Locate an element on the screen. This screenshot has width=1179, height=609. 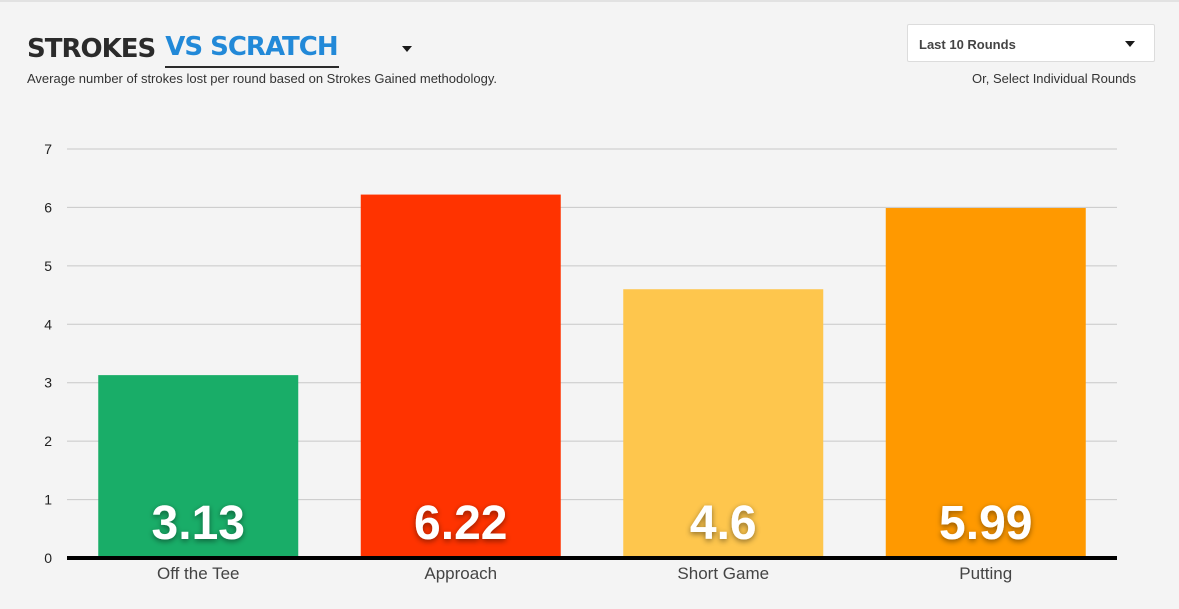
title-strokes: STROKES is located at coordinates (91, 49).